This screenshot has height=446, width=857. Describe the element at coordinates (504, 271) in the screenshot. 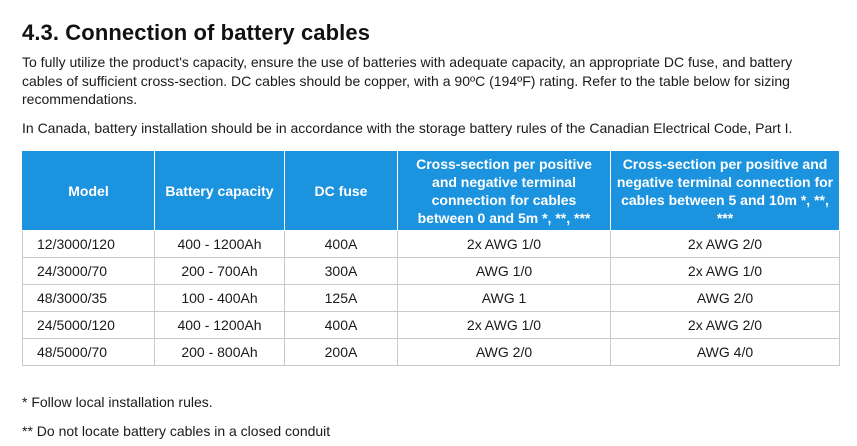

I see `cell-cross-section-0-5m: AWG 1/0` at that location.